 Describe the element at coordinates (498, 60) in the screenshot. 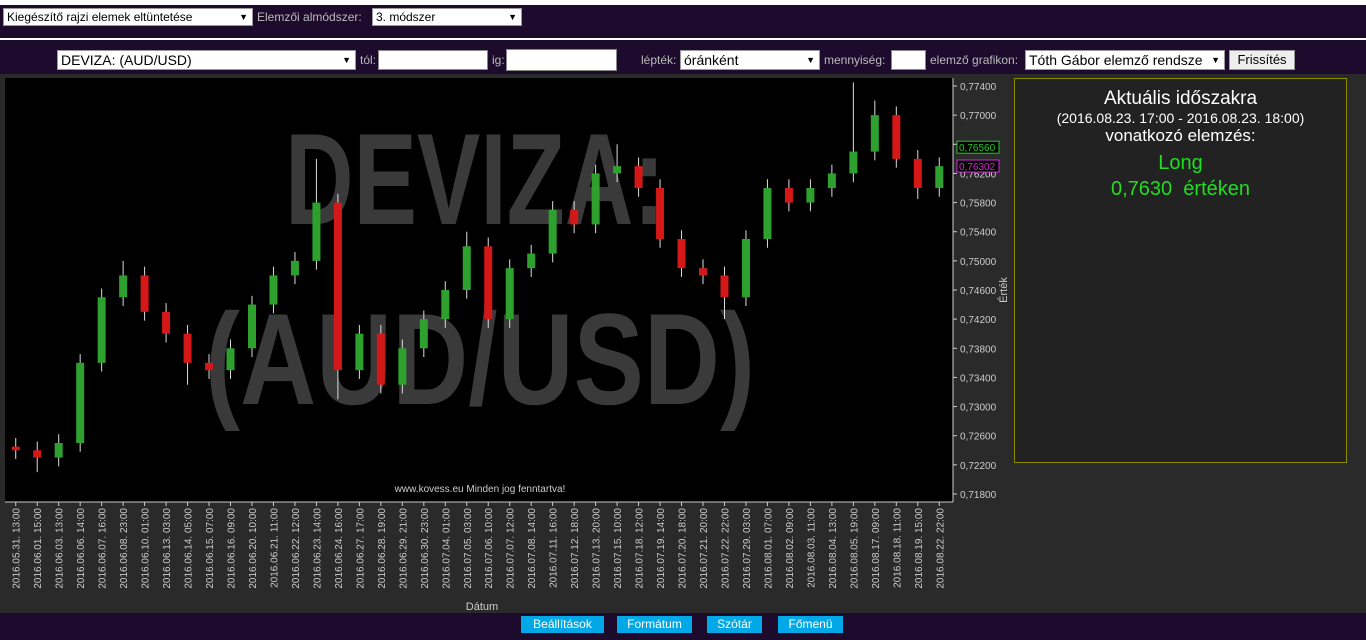

I see `to-label: ig:` at that location.